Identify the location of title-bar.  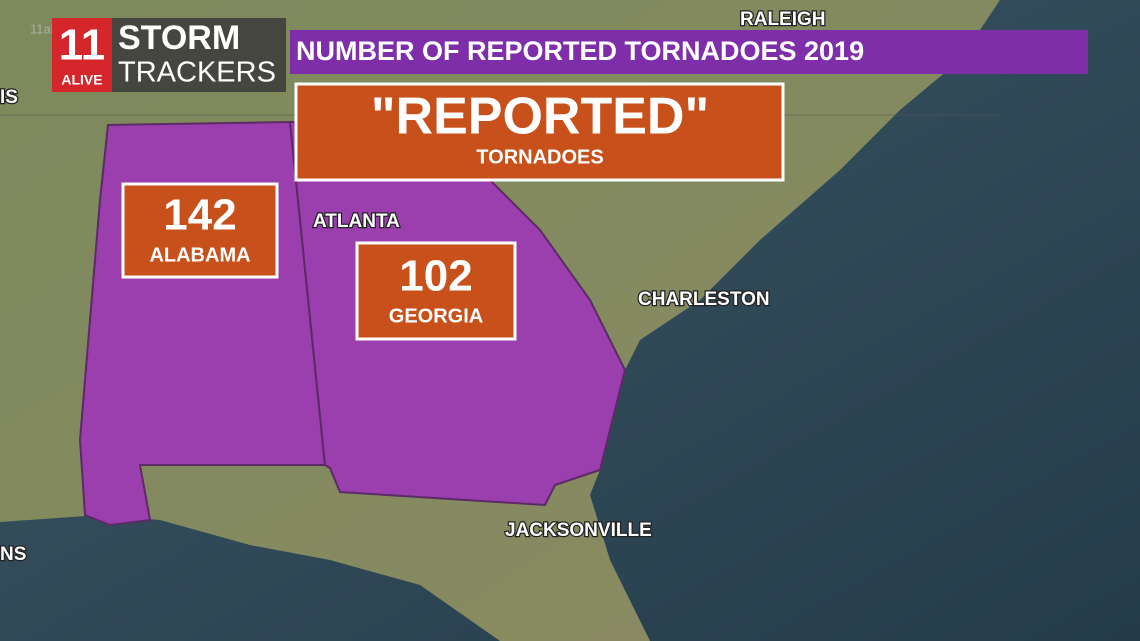
(689, 52).